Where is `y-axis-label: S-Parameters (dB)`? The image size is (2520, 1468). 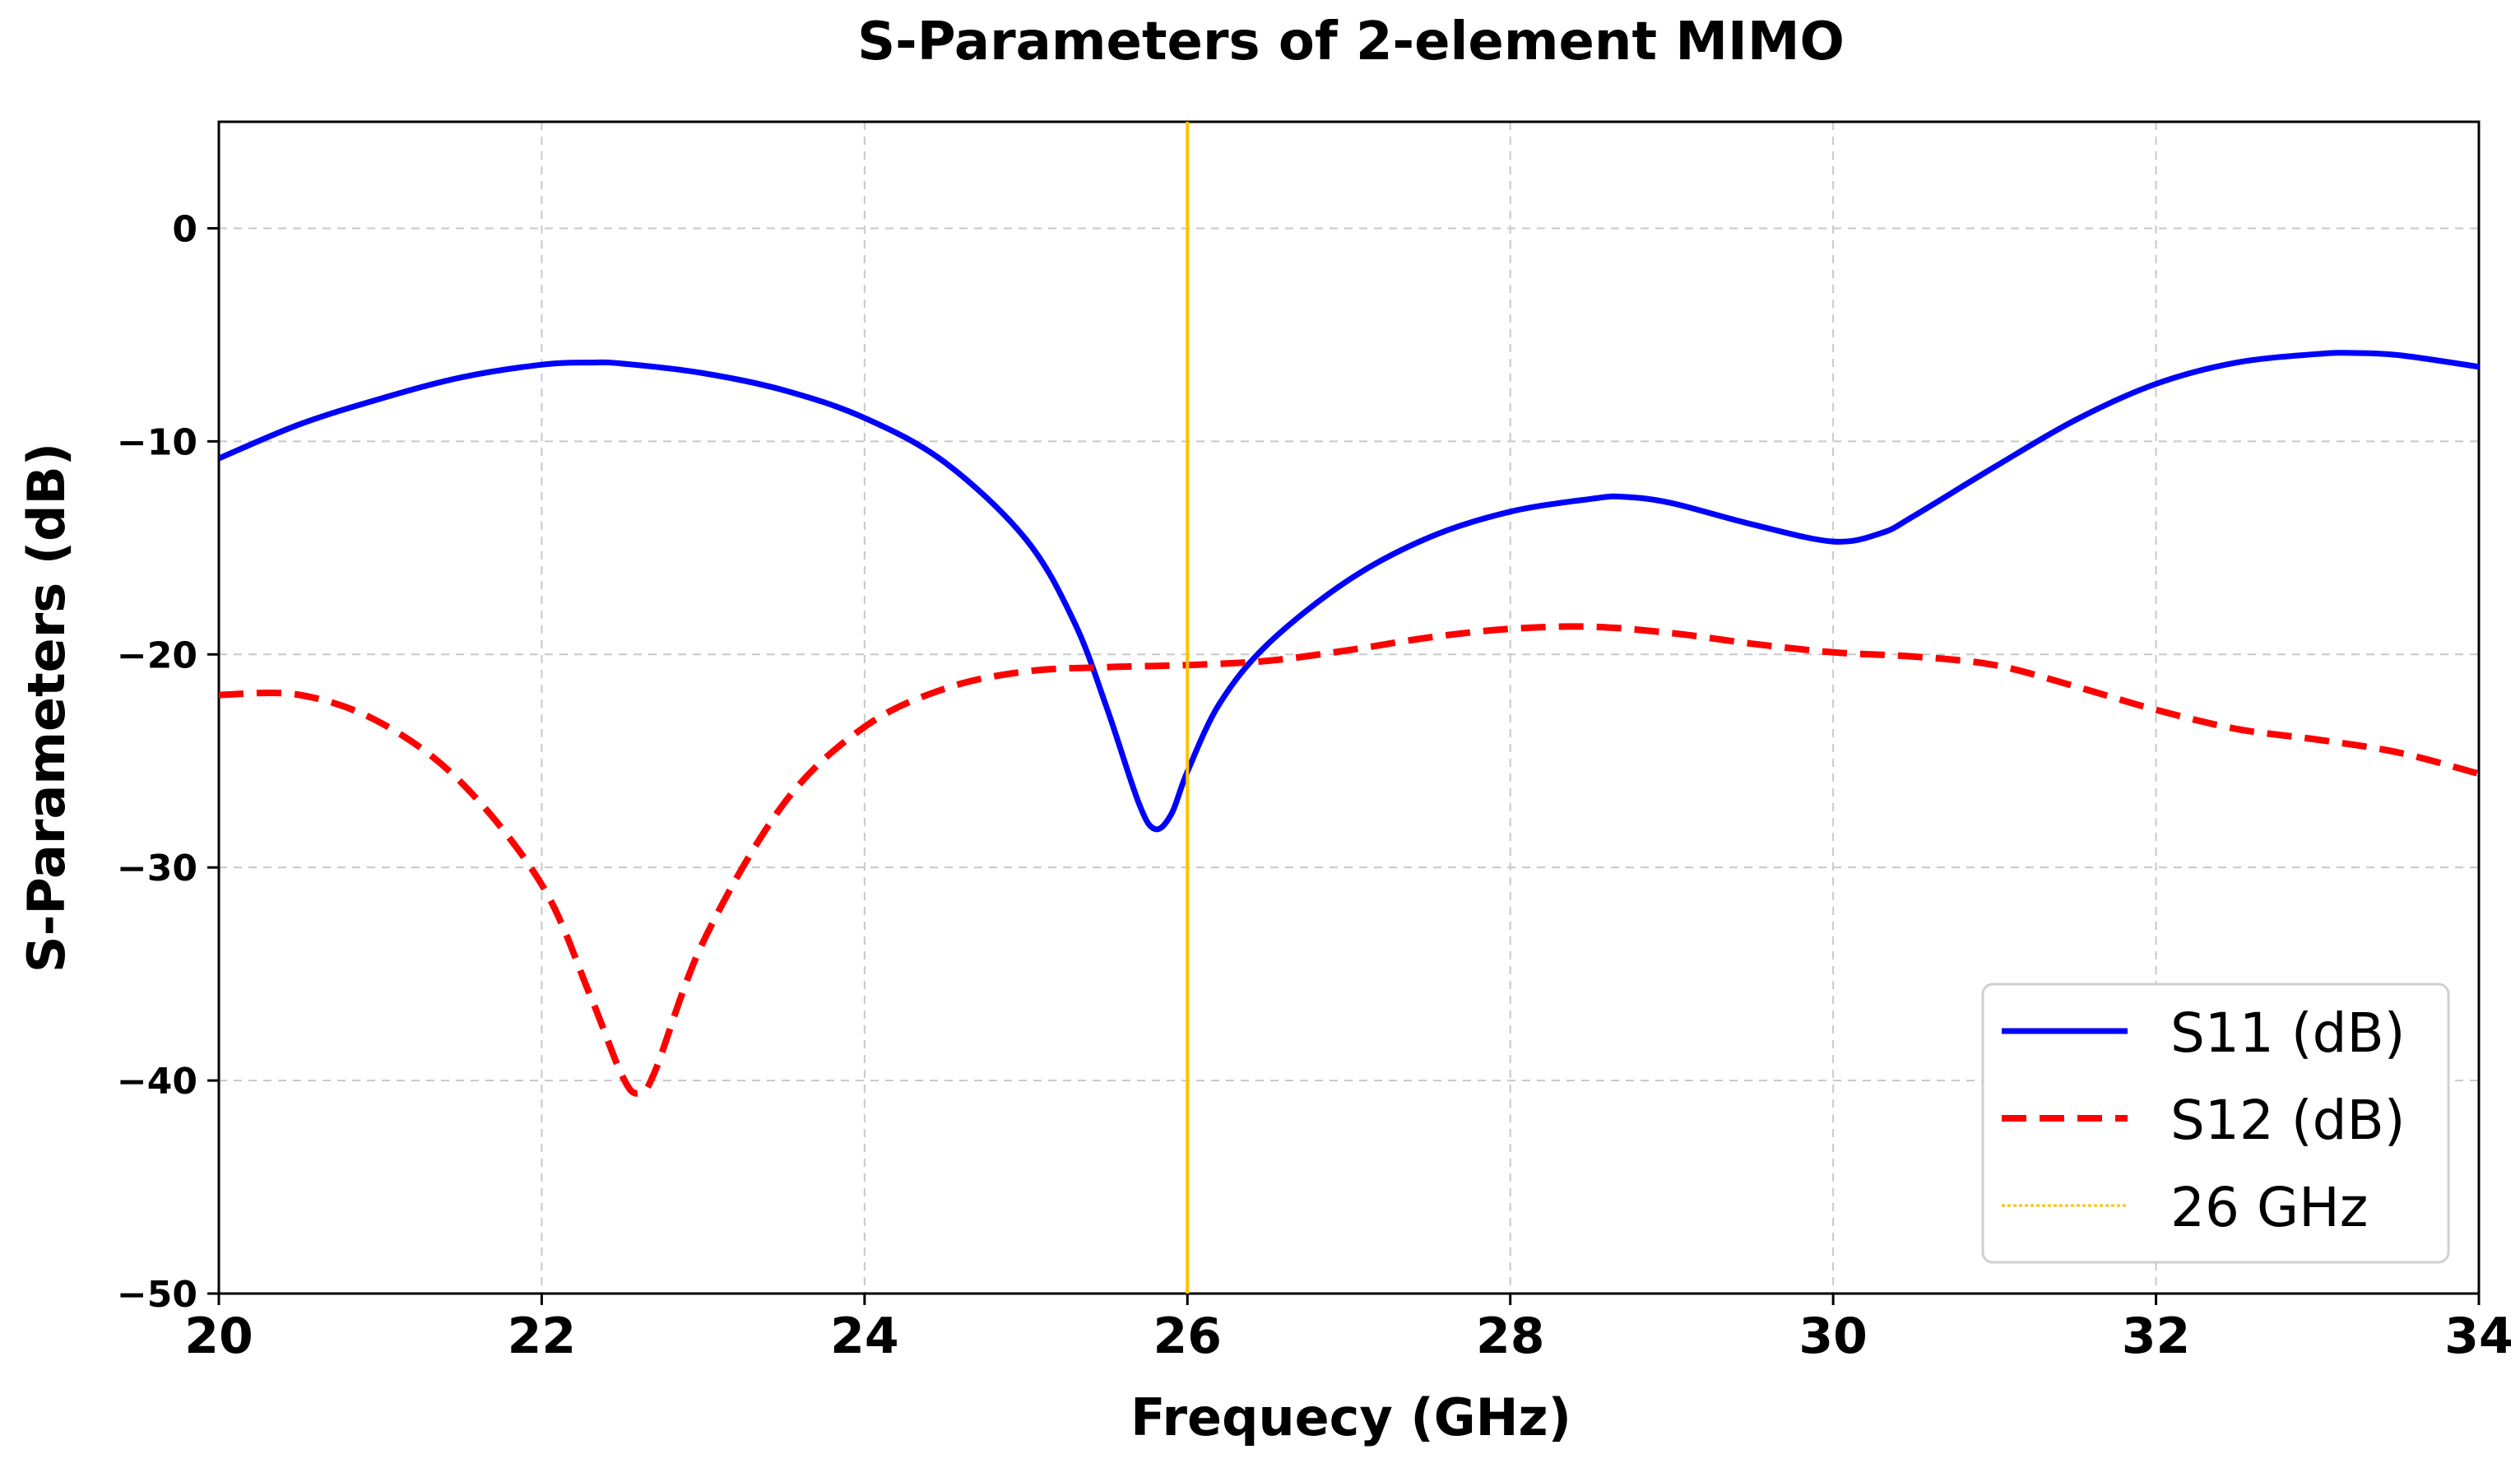
y-axis-label: S-Parameters (dB) is located at coordinates (46, 708).